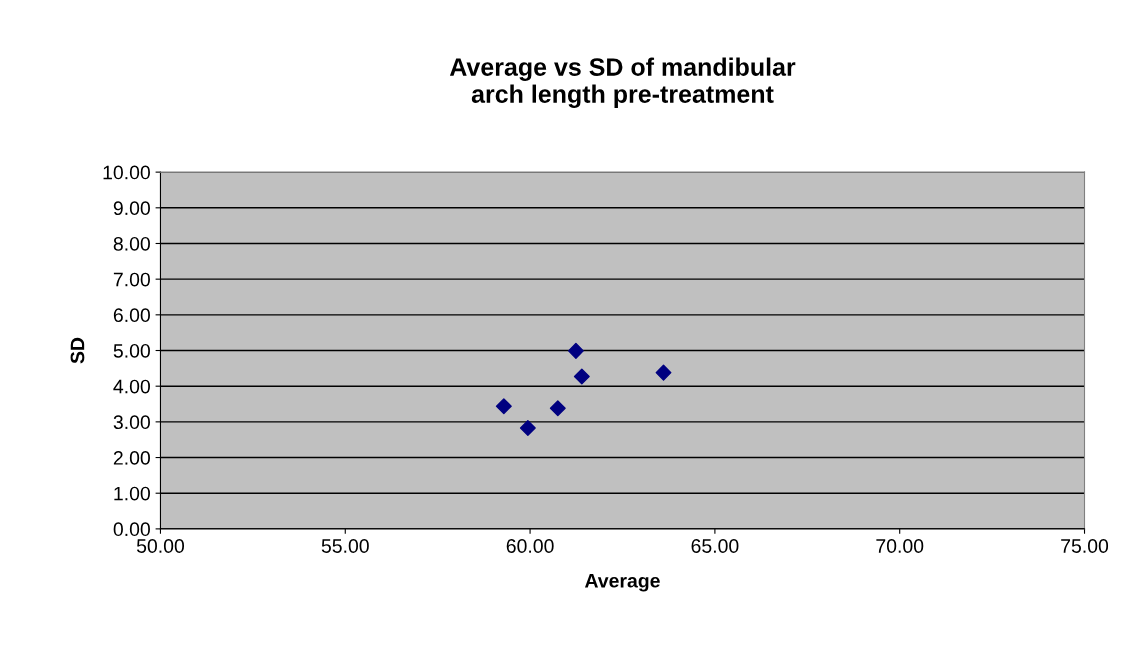  Describe the element at coordinates (132, 493) in the screenshot. I see `y-tick-label: 1.00` at that location.